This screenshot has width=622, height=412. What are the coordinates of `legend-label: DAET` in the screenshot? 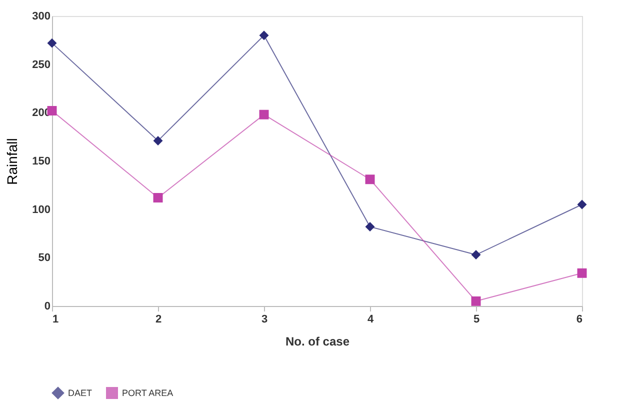 It's located at (80, 393).